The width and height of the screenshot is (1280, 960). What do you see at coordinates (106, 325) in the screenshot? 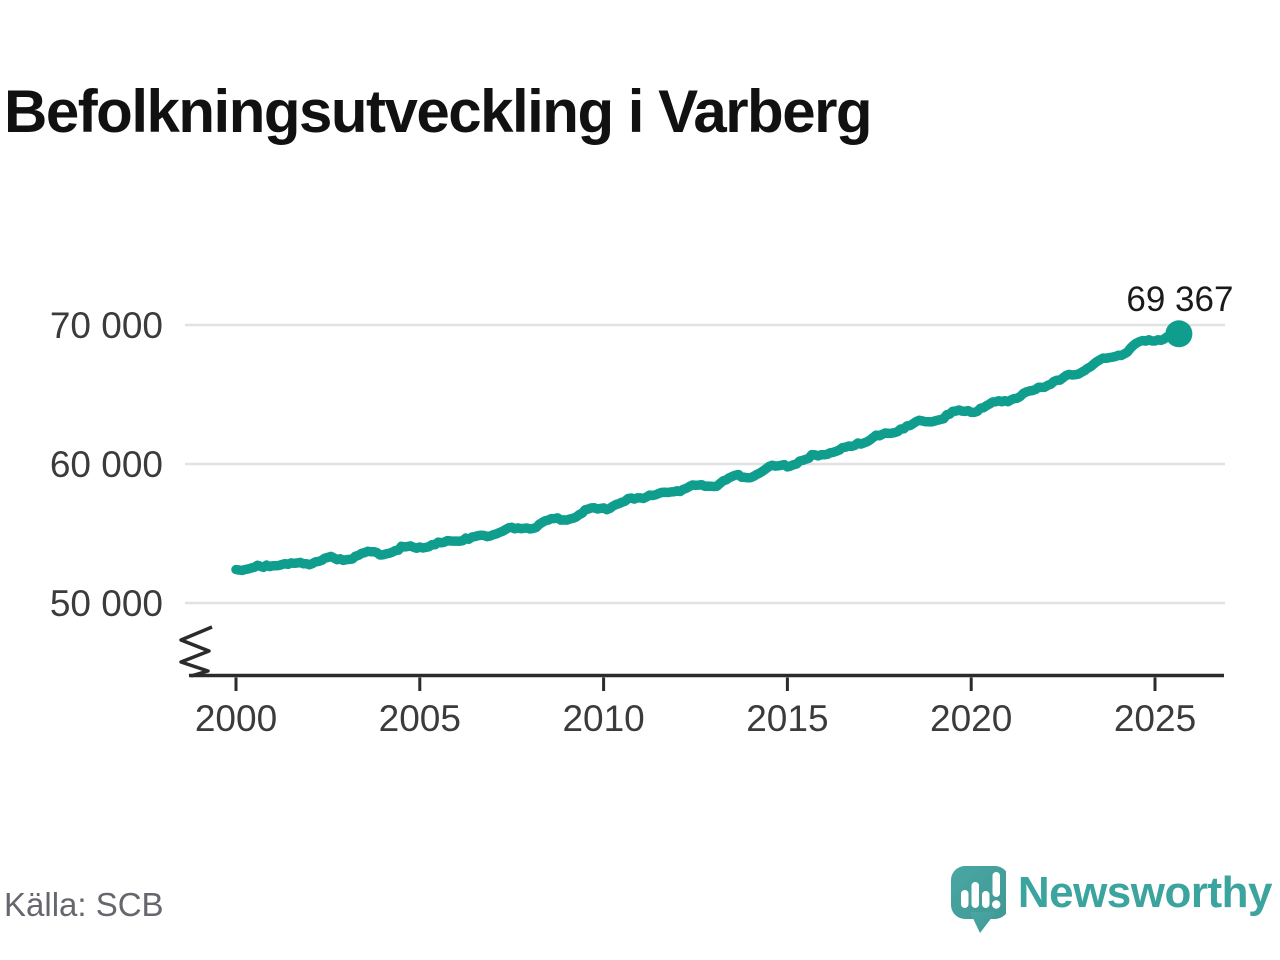
I see `y-tick-label: 70 000` at bounding box center [106, 325].